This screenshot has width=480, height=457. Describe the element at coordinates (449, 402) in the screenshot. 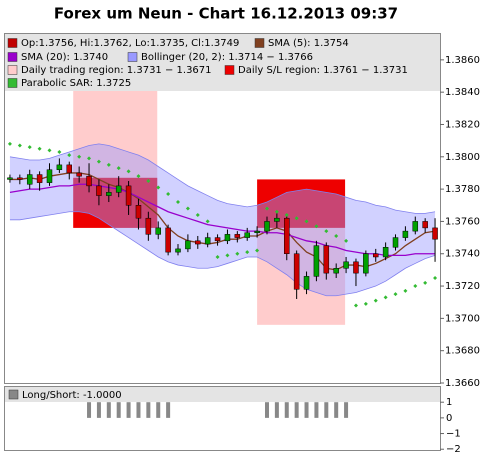

I see `y-tick-label: 1` at that location.